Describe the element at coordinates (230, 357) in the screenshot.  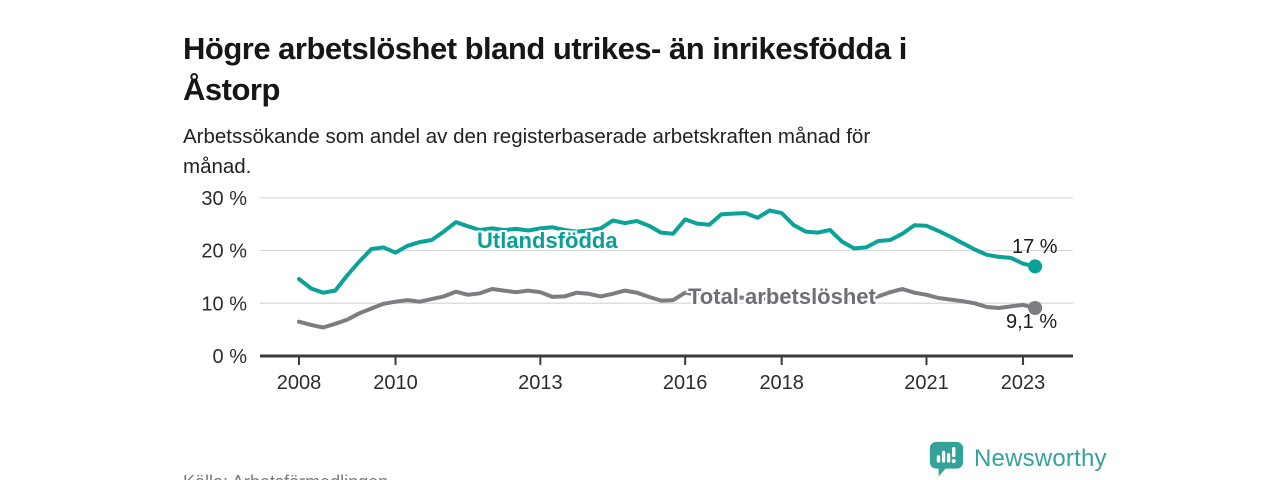
I see `y-tick-label: 0 %` at that location.